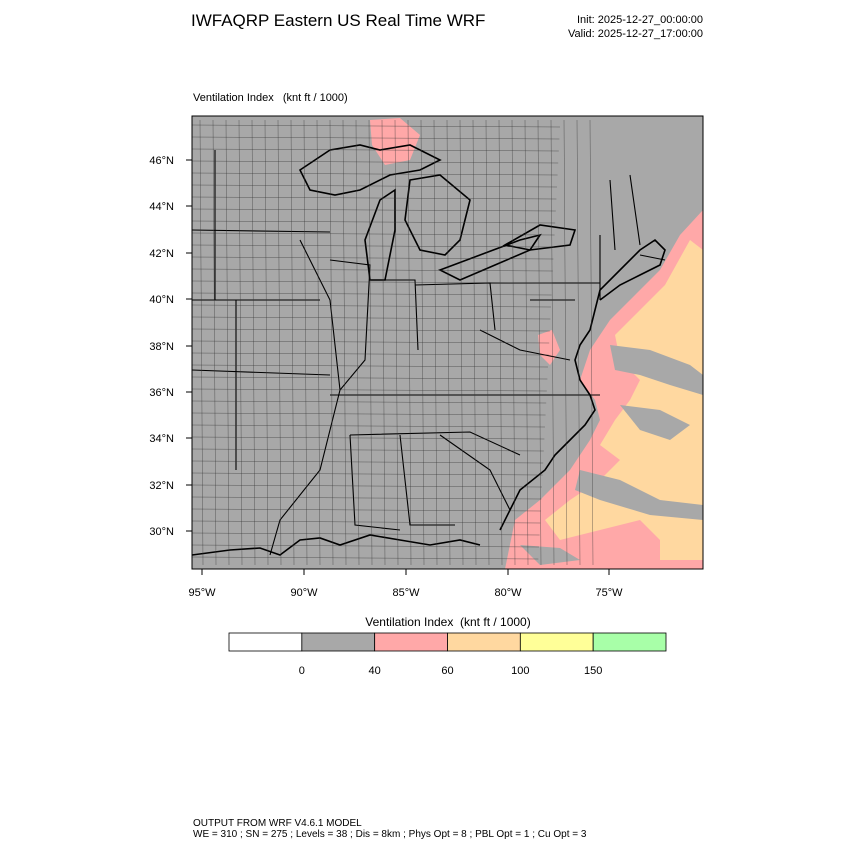  Describe the element at coordinates (624, 400) in the screenshot. I see `ocean-tan-area` at that location.